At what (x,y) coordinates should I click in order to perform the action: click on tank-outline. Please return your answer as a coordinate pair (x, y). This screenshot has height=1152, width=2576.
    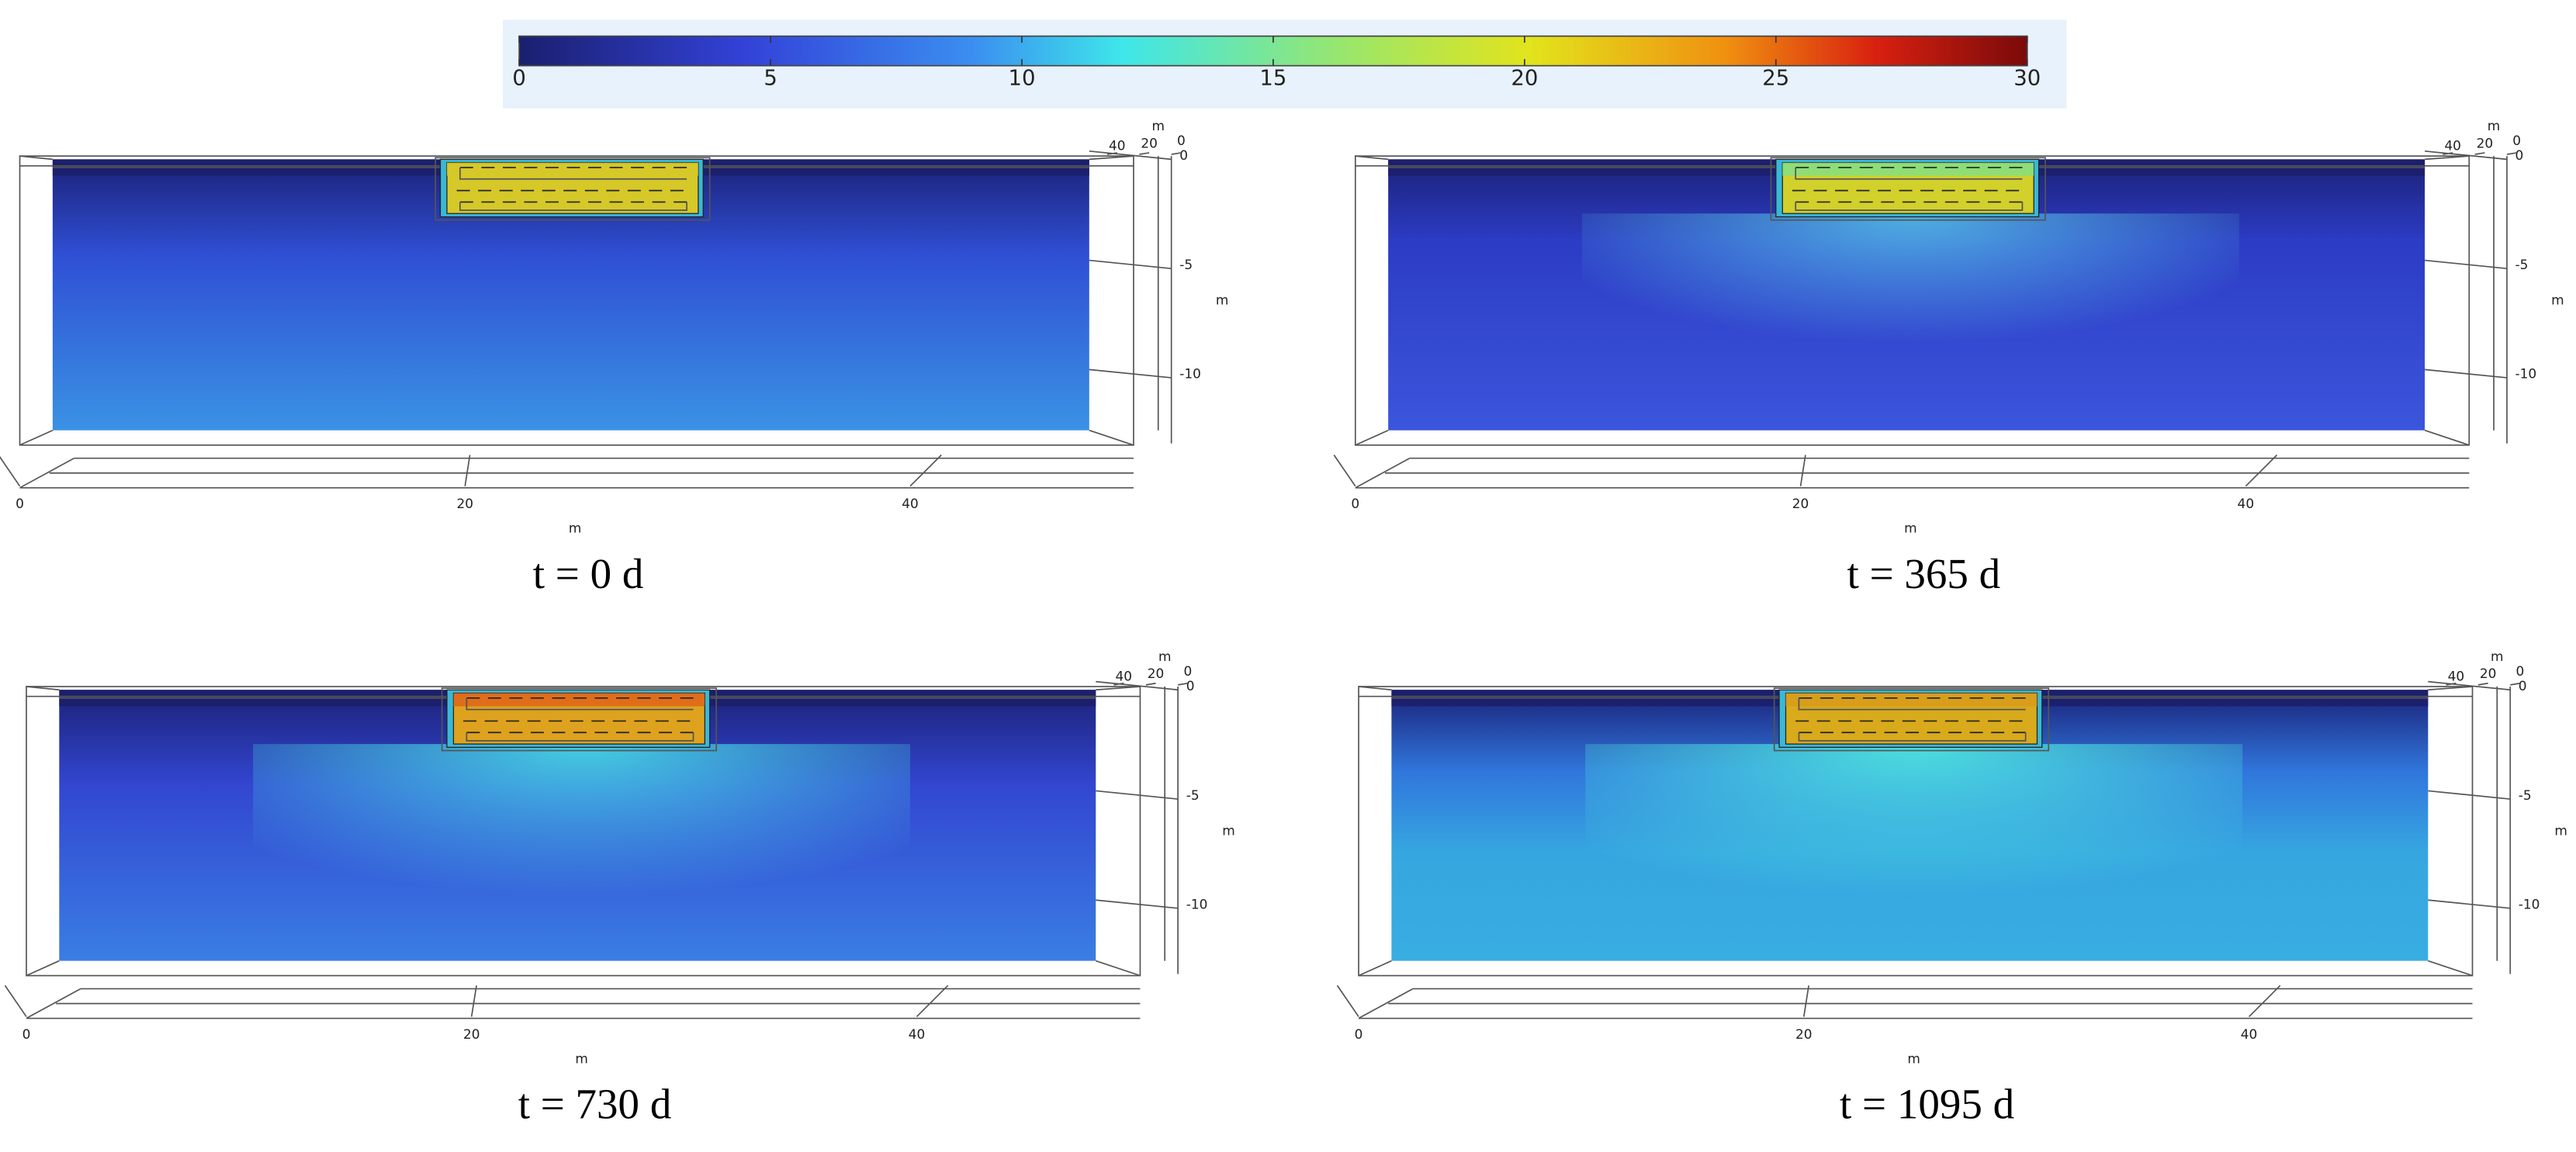
    Looking at the image, I should click on (573, 189).